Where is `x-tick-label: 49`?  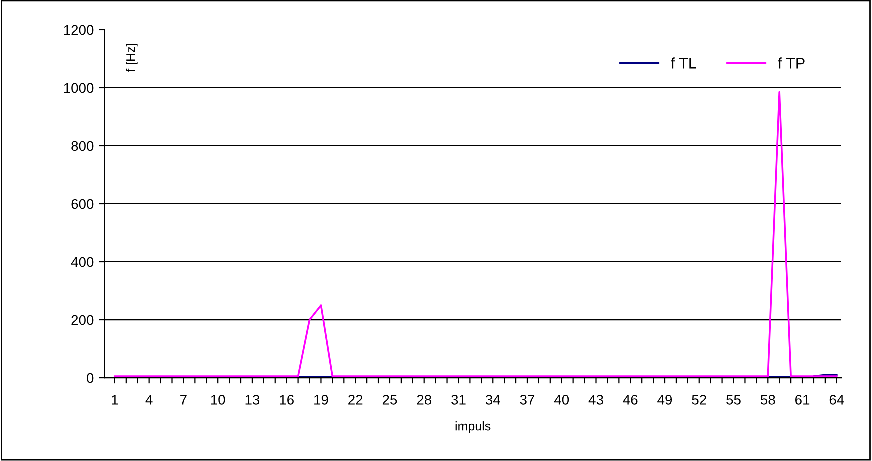 x-tick-label: 49 is located at coordinates (665, 400).